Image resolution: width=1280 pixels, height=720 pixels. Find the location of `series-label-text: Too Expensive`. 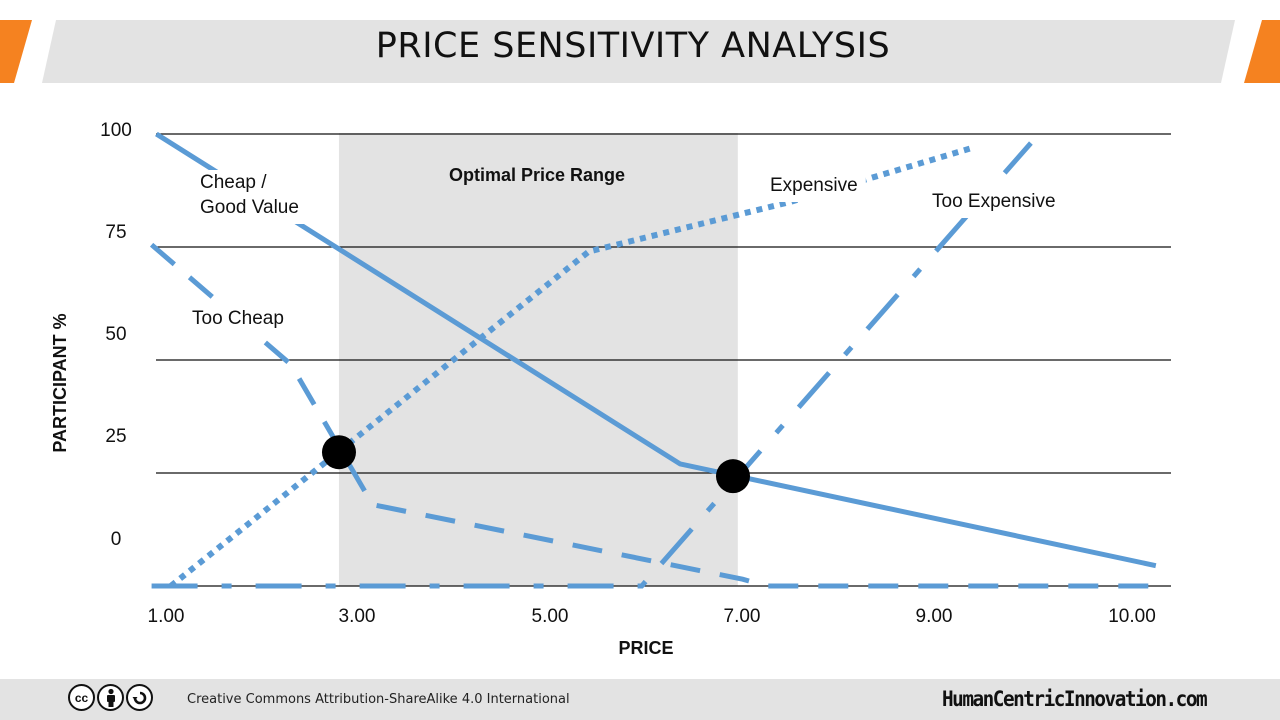

series-label-text: Too Expensive is located at coordinates (994, 201).